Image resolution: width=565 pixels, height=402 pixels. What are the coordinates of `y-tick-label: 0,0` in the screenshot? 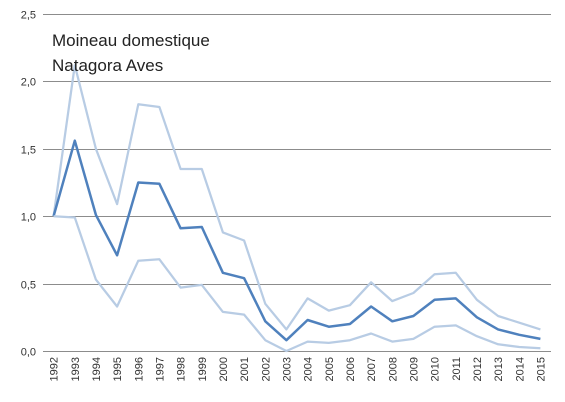 It's located at (28, 353).